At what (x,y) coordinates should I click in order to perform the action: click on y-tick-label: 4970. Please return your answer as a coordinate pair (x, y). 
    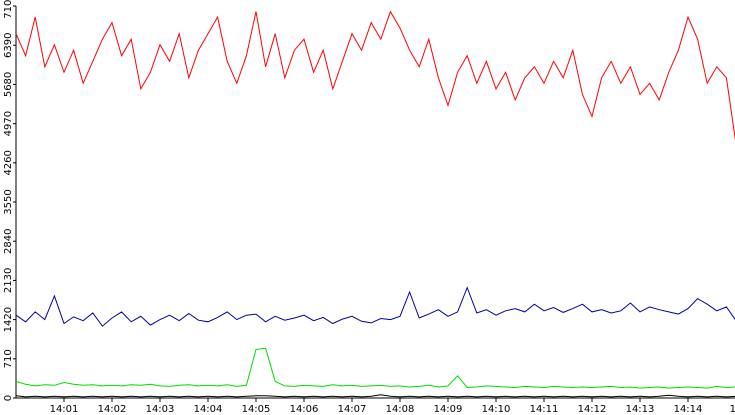
    Looking at the image, I should click on (8, 123).